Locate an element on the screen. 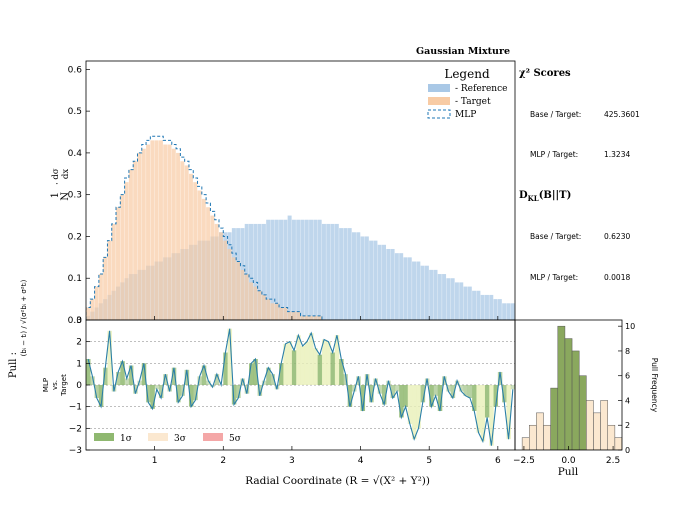 Image resolution: width=690 pixels, height=506 pixels. pull-hist-ytick-label: 2 is located at coordinates (627, 425).